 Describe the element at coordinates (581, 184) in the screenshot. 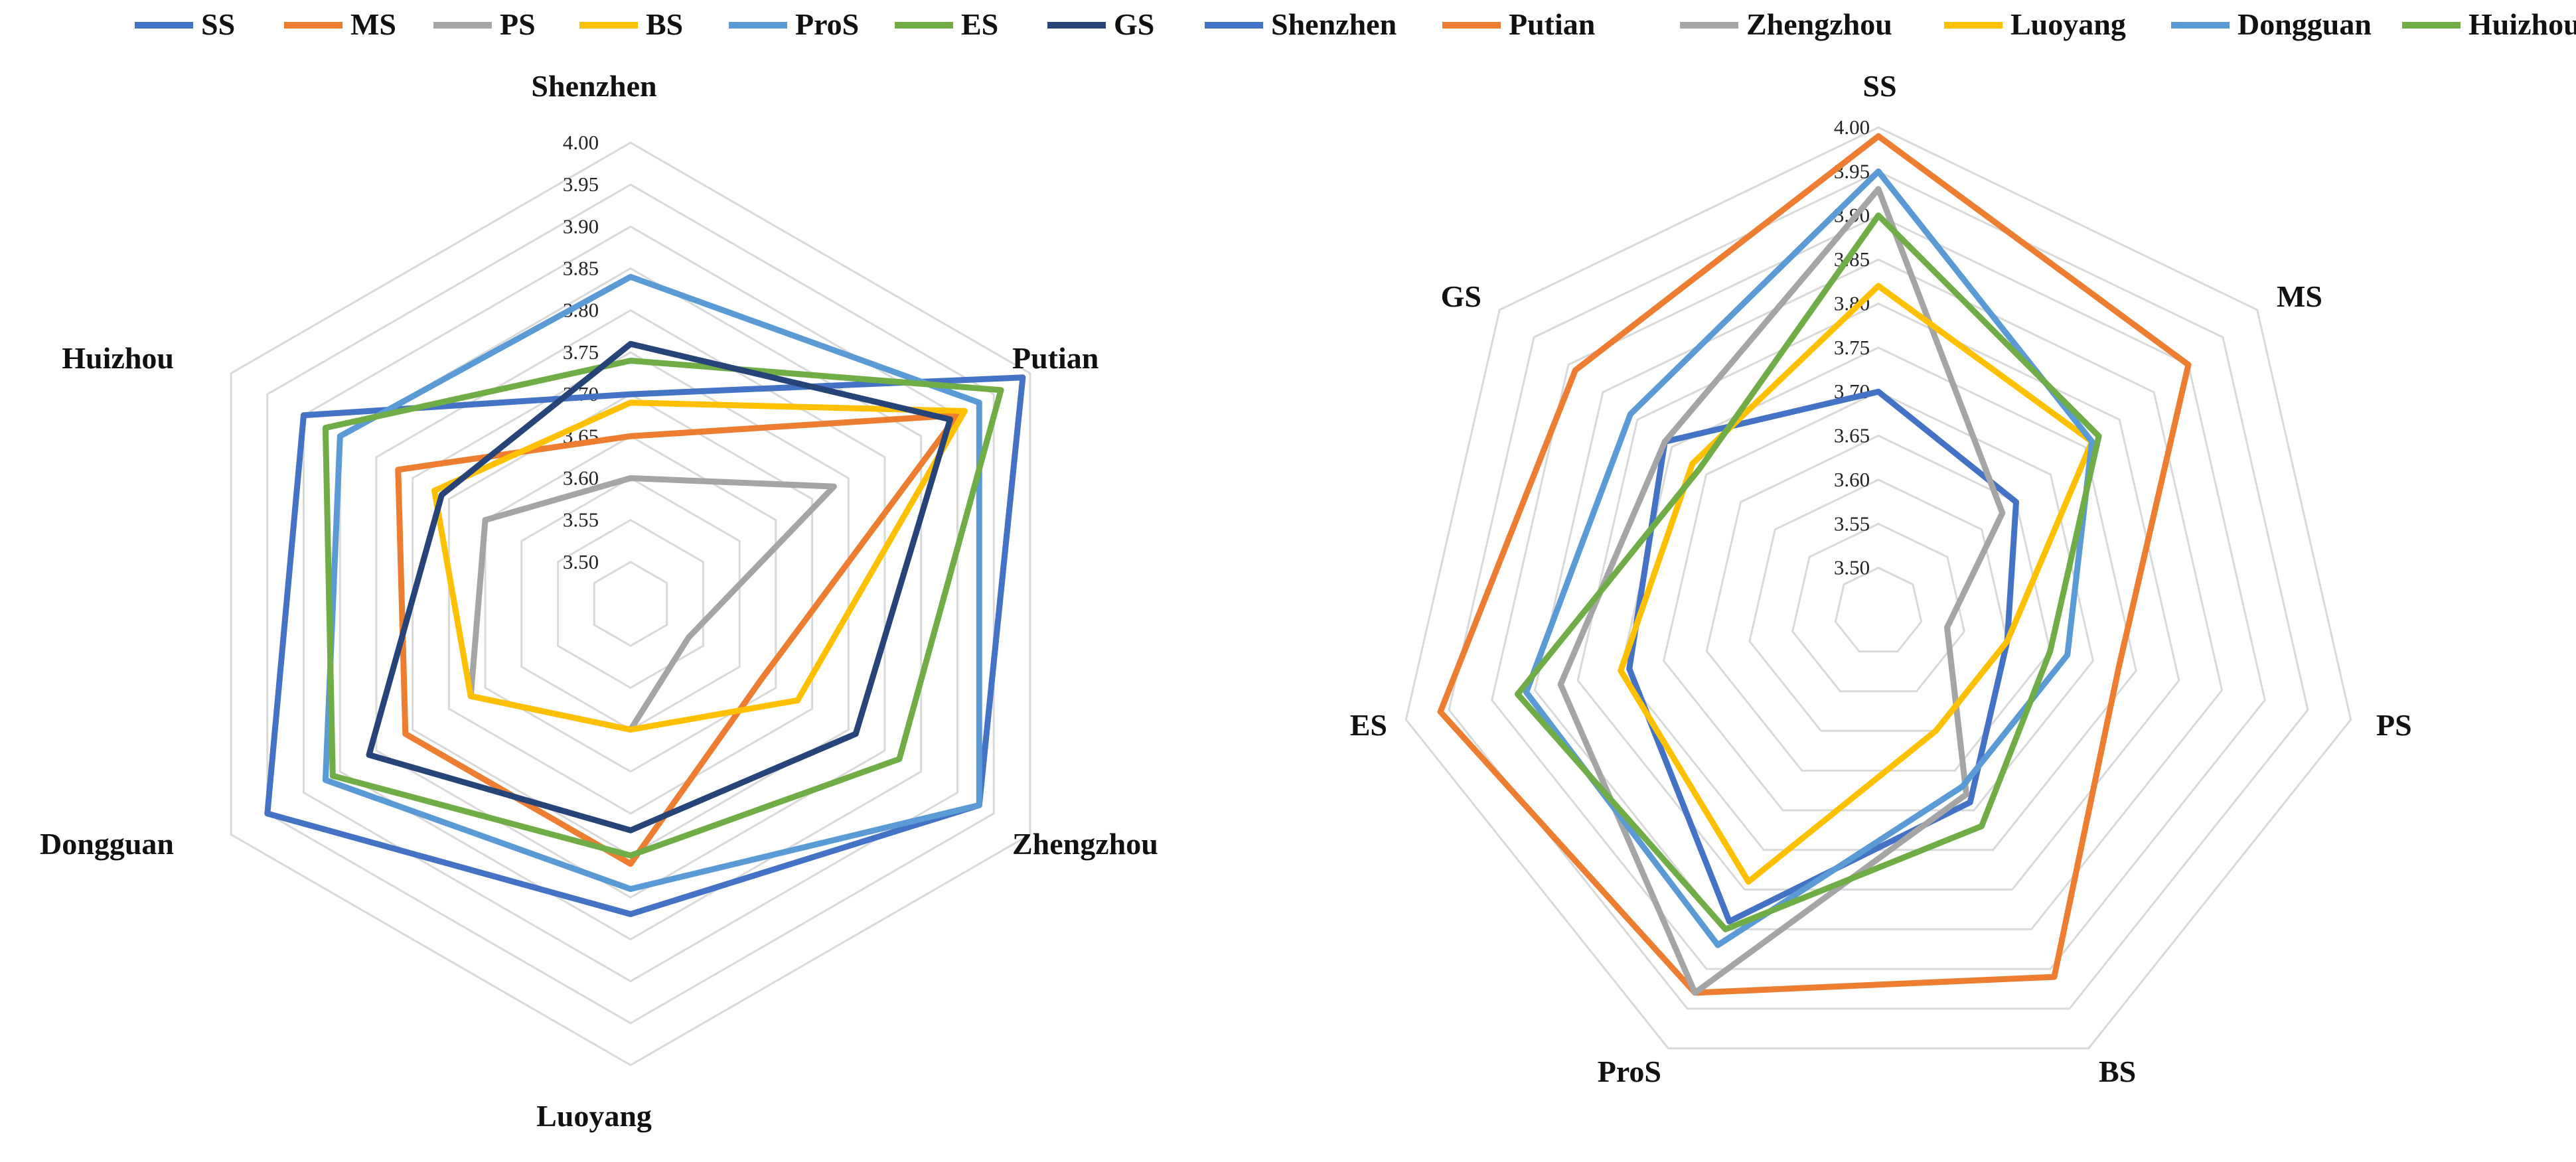

I see `axis-tick-label: 3.95` at that location.